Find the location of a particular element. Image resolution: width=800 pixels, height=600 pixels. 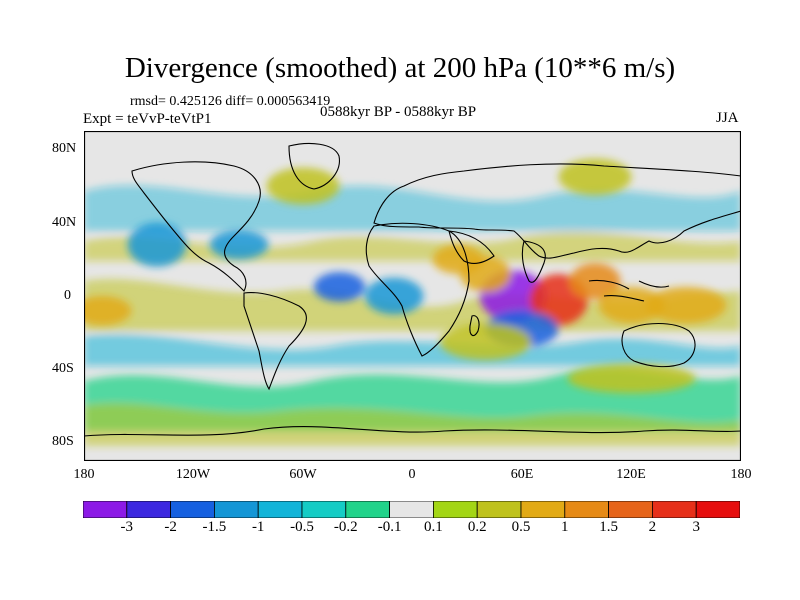

colorbar-tick-label: 2 is located at coordinates (652, 527).